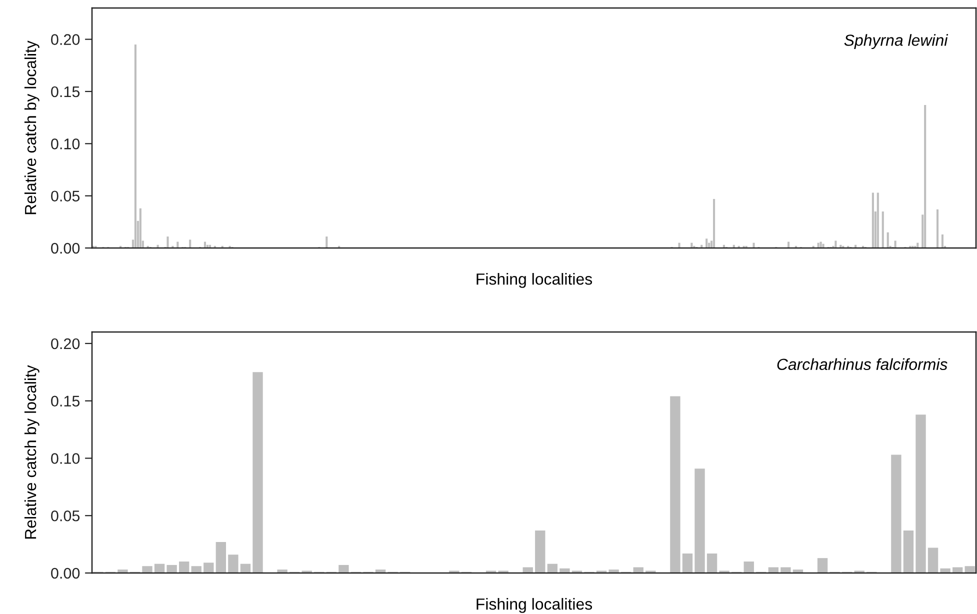 This screenshot has height=614, width=977. I want to click on annotation: Carcharhinus falciformis, so click(862, 364).